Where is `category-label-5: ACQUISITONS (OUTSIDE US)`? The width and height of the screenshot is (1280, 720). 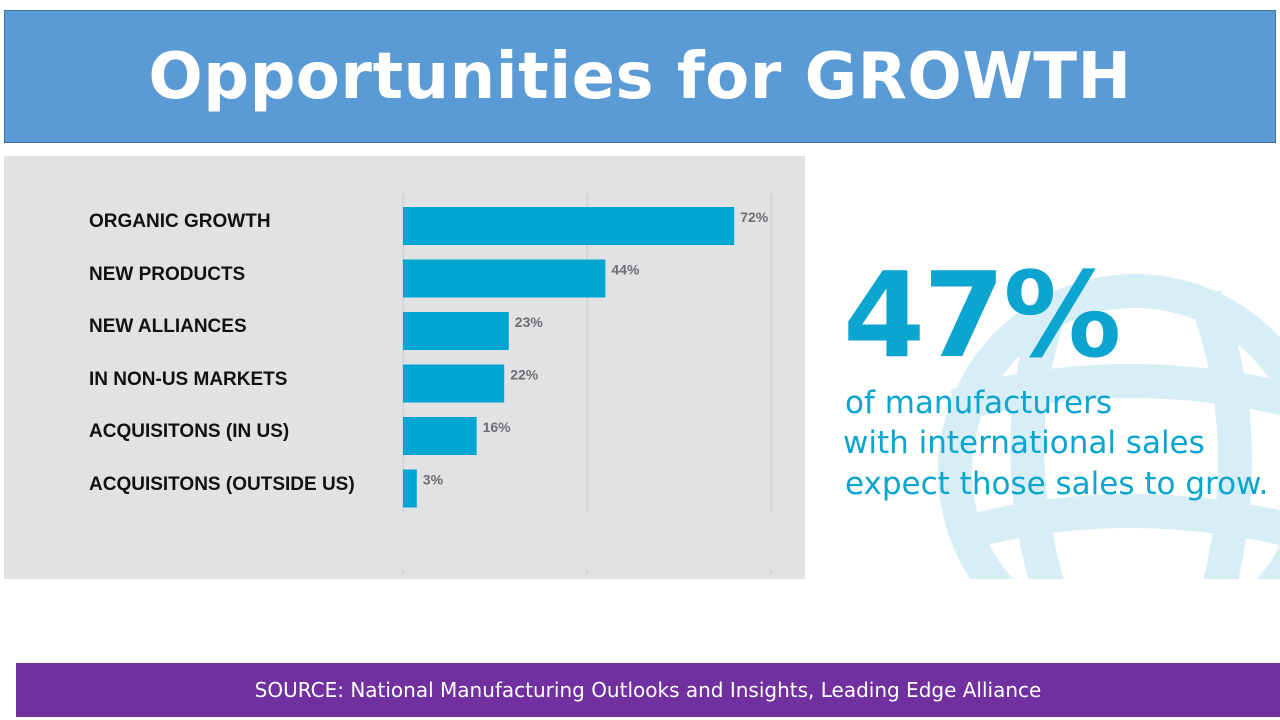
category-label-5: ACQUISITONS (OUTSIDE US) is located at coordinates (222, 484).